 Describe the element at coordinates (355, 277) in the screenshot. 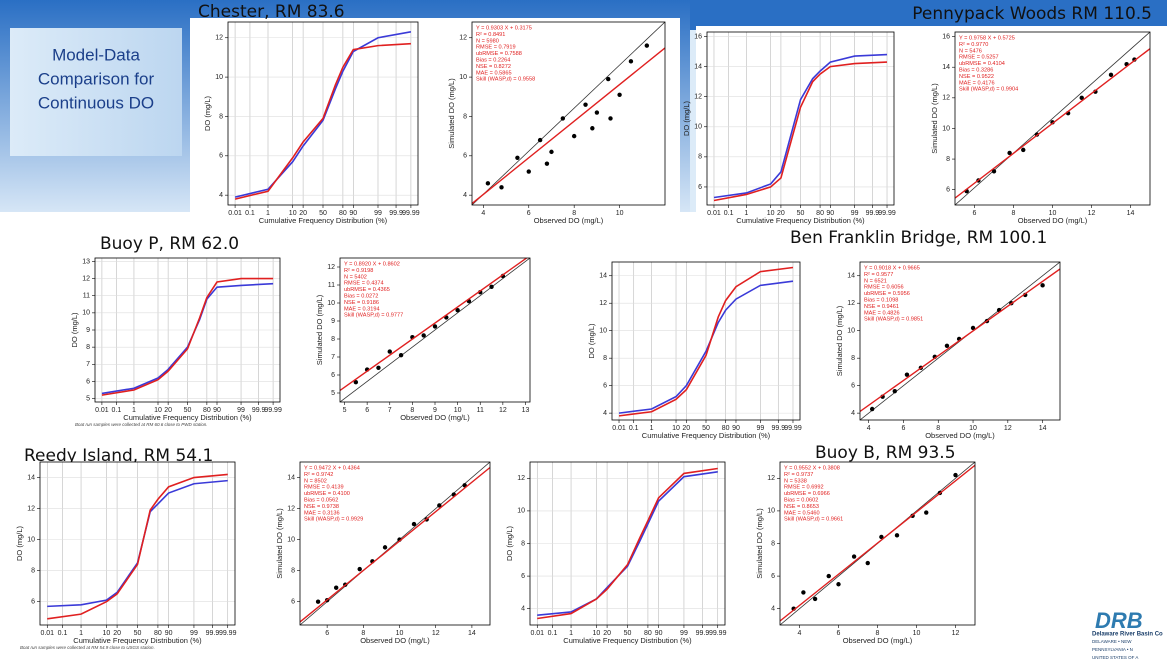

I see `stat-text: N = 5402` at that location.